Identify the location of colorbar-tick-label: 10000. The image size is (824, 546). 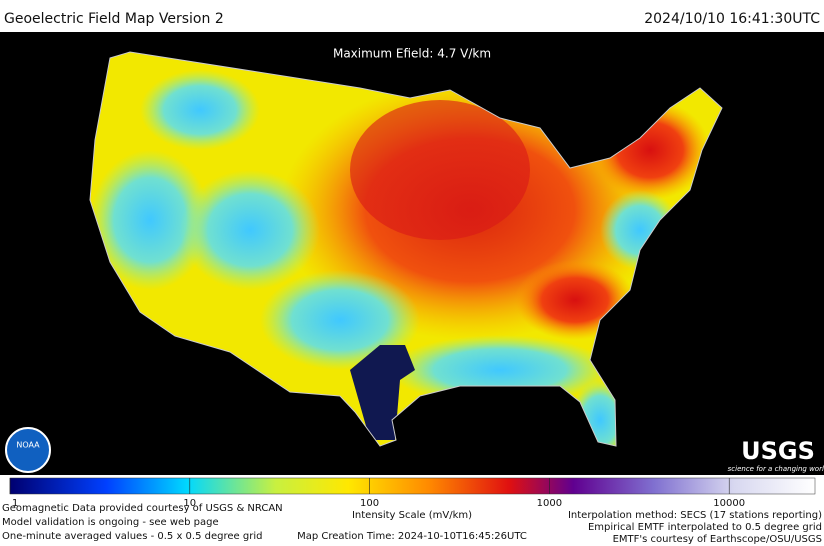
(729, 503).